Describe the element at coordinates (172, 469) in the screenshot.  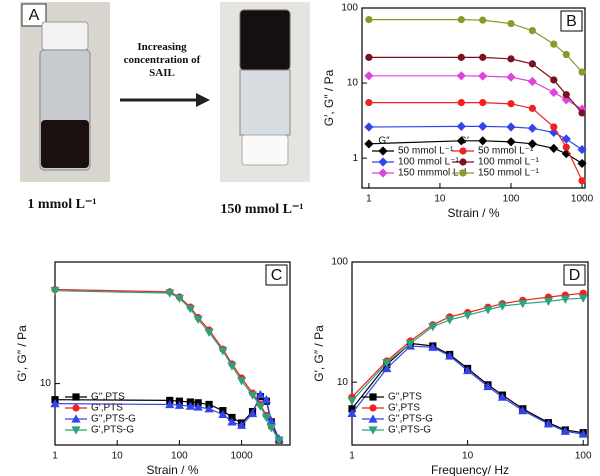
I see `x-axis-label: Strain / %` at that location.